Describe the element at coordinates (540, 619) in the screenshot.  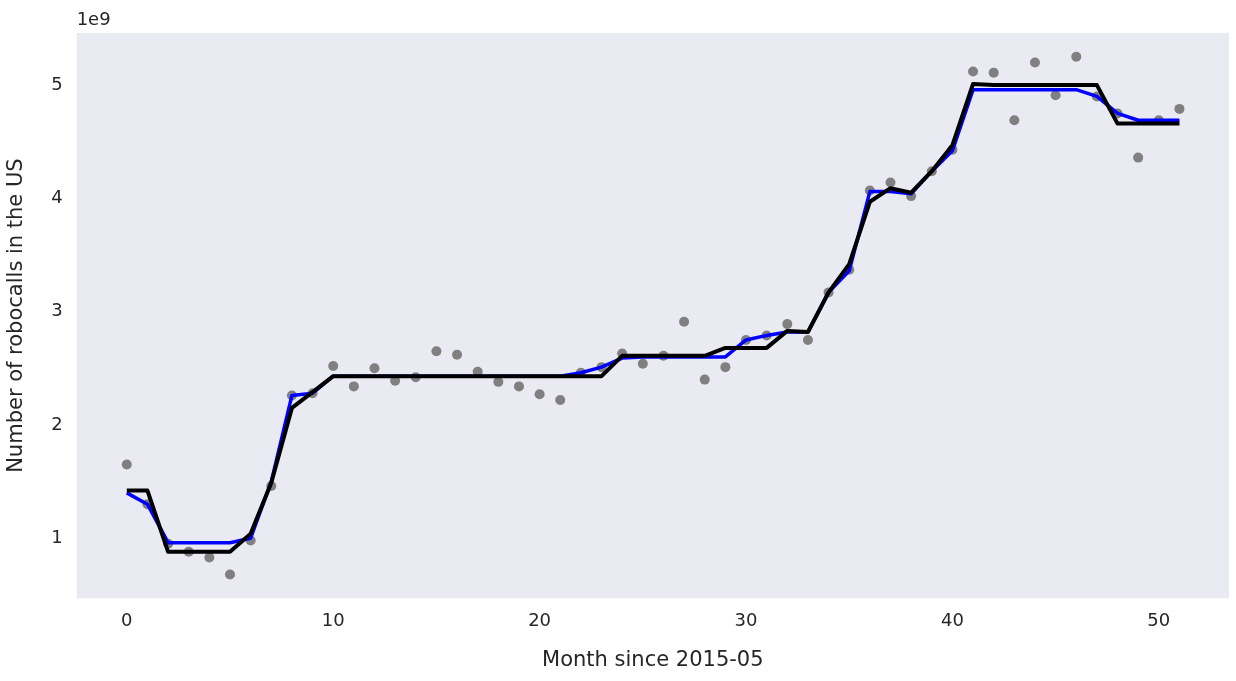
I see `x-tick-label: 20` at that location.